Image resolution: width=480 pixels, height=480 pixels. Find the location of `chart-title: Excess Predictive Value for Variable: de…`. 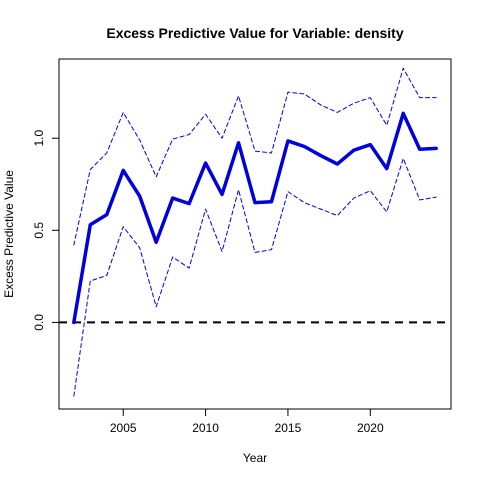

chart-title: Excess Predictive Value for Variable: de… is located at coordinates (254, 33).